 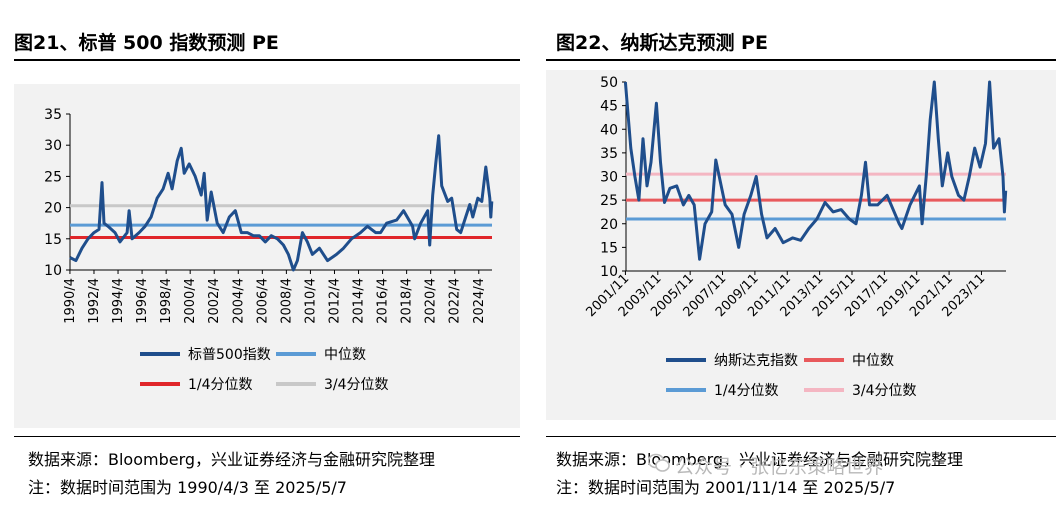 I want to click on x-tick-label: 2004/4, so click(x=238, y=301).